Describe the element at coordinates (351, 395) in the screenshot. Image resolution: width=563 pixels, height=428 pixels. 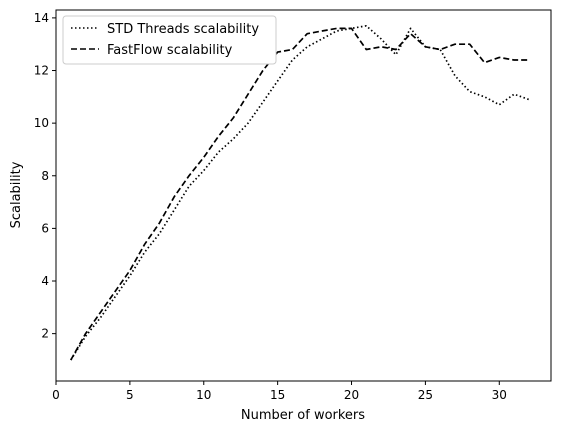
I see `x-tick-label: 20` at that location.